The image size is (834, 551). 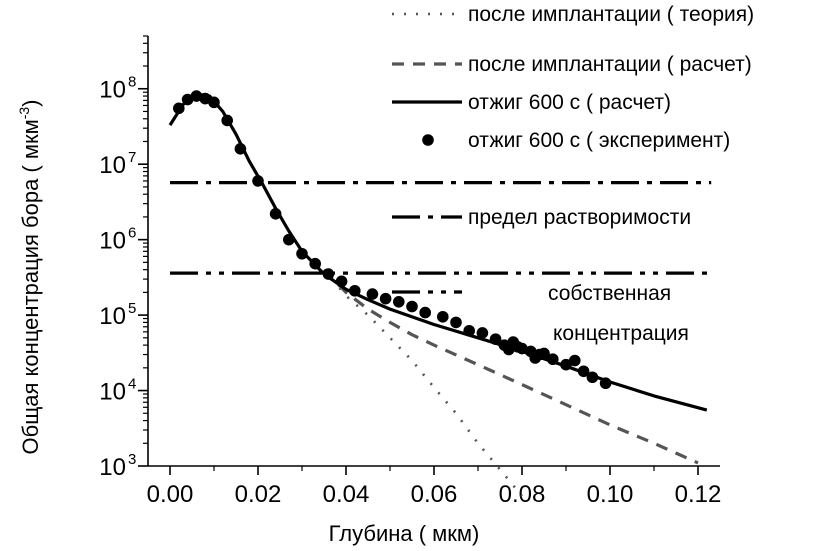 What do you see at coordinates (132, 157) in the screenshot?
I see `y-tick-exponent: 7` at bounding box center [132, 157].